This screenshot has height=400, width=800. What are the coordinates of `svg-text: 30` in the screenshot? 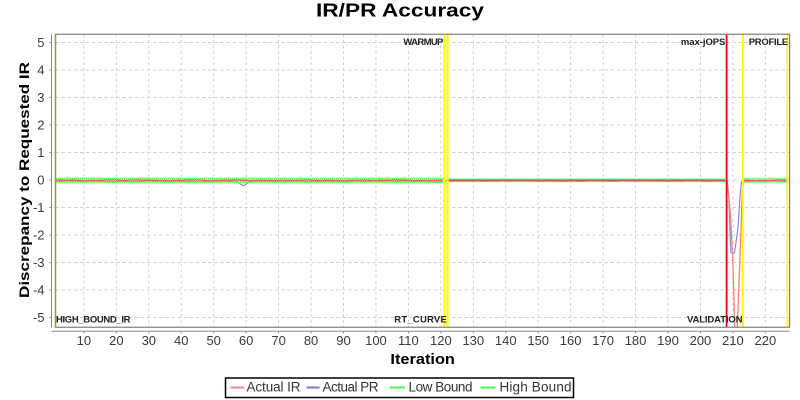 It's located at (149, 340).